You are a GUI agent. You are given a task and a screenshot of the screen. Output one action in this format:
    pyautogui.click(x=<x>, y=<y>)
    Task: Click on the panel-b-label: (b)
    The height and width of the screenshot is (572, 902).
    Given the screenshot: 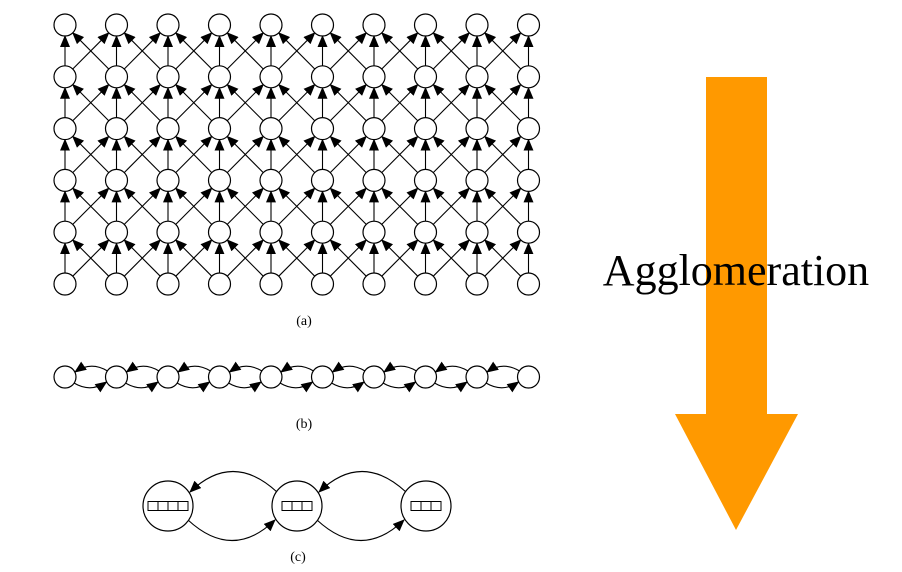 What is the action you would take?
    pyautogui.click(x=304, y=424)
    